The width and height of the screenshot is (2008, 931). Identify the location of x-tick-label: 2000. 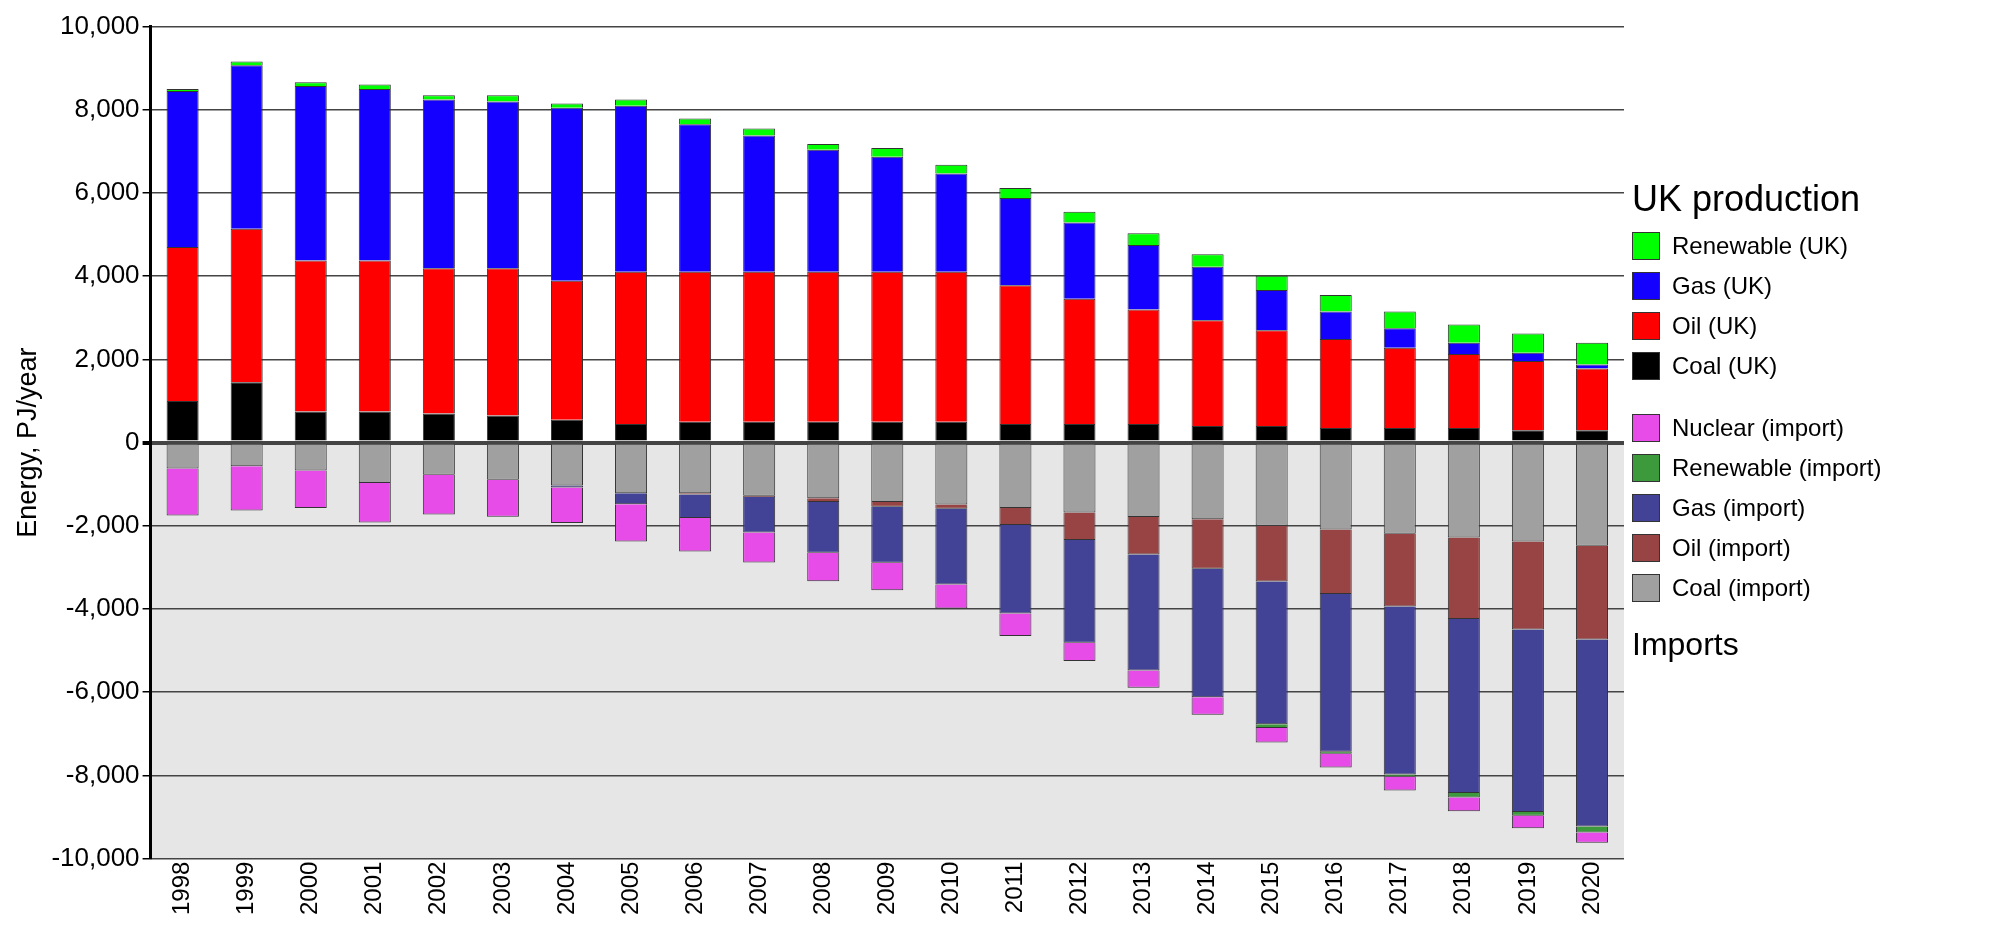
(309, 888).